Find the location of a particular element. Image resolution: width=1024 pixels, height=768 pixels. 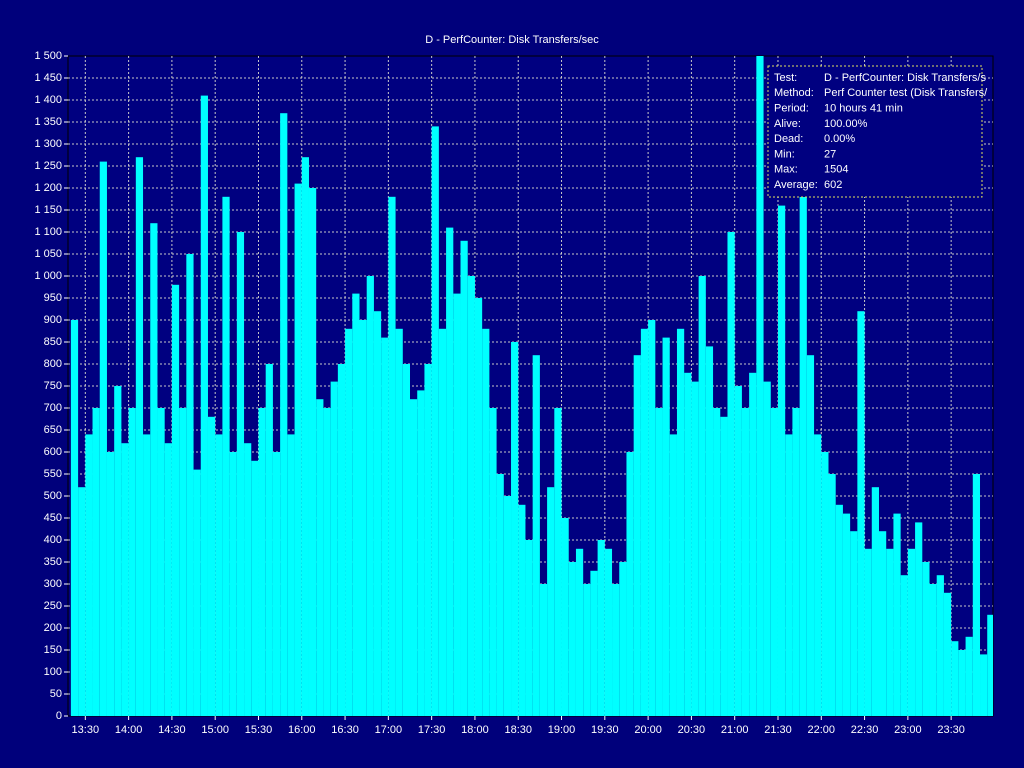

info-value: 100.00% is located at coordinates (846, 124).